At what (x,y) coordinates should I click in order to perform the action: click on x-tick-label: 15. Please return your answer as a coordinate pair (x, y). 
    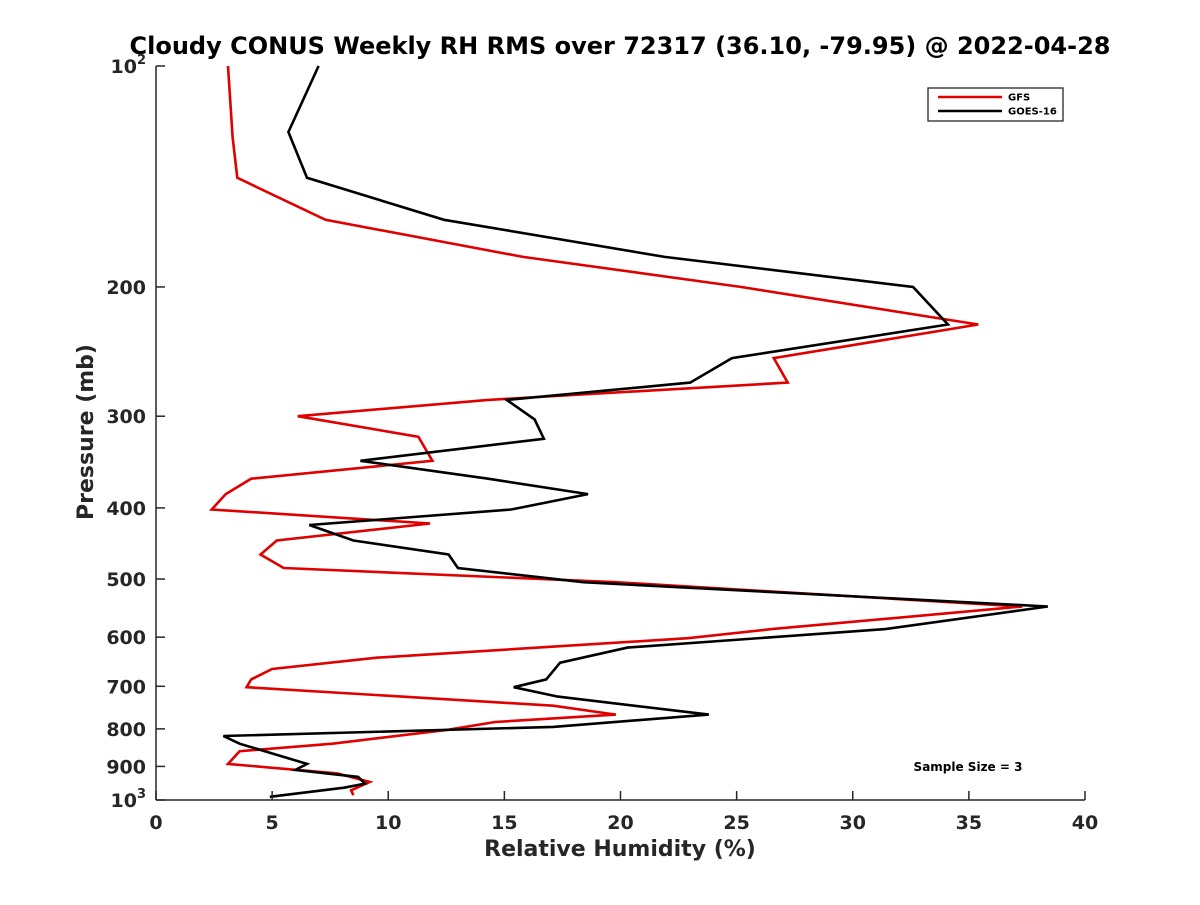
    Looking at the image, I should click on (504, 823).